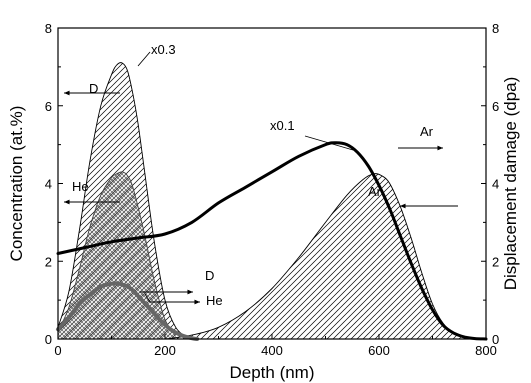  What do you see at coordinates (163, 49) in the screenshot?
I see `annotation-x0-3: x0.3` at bounding box center [163, 49].